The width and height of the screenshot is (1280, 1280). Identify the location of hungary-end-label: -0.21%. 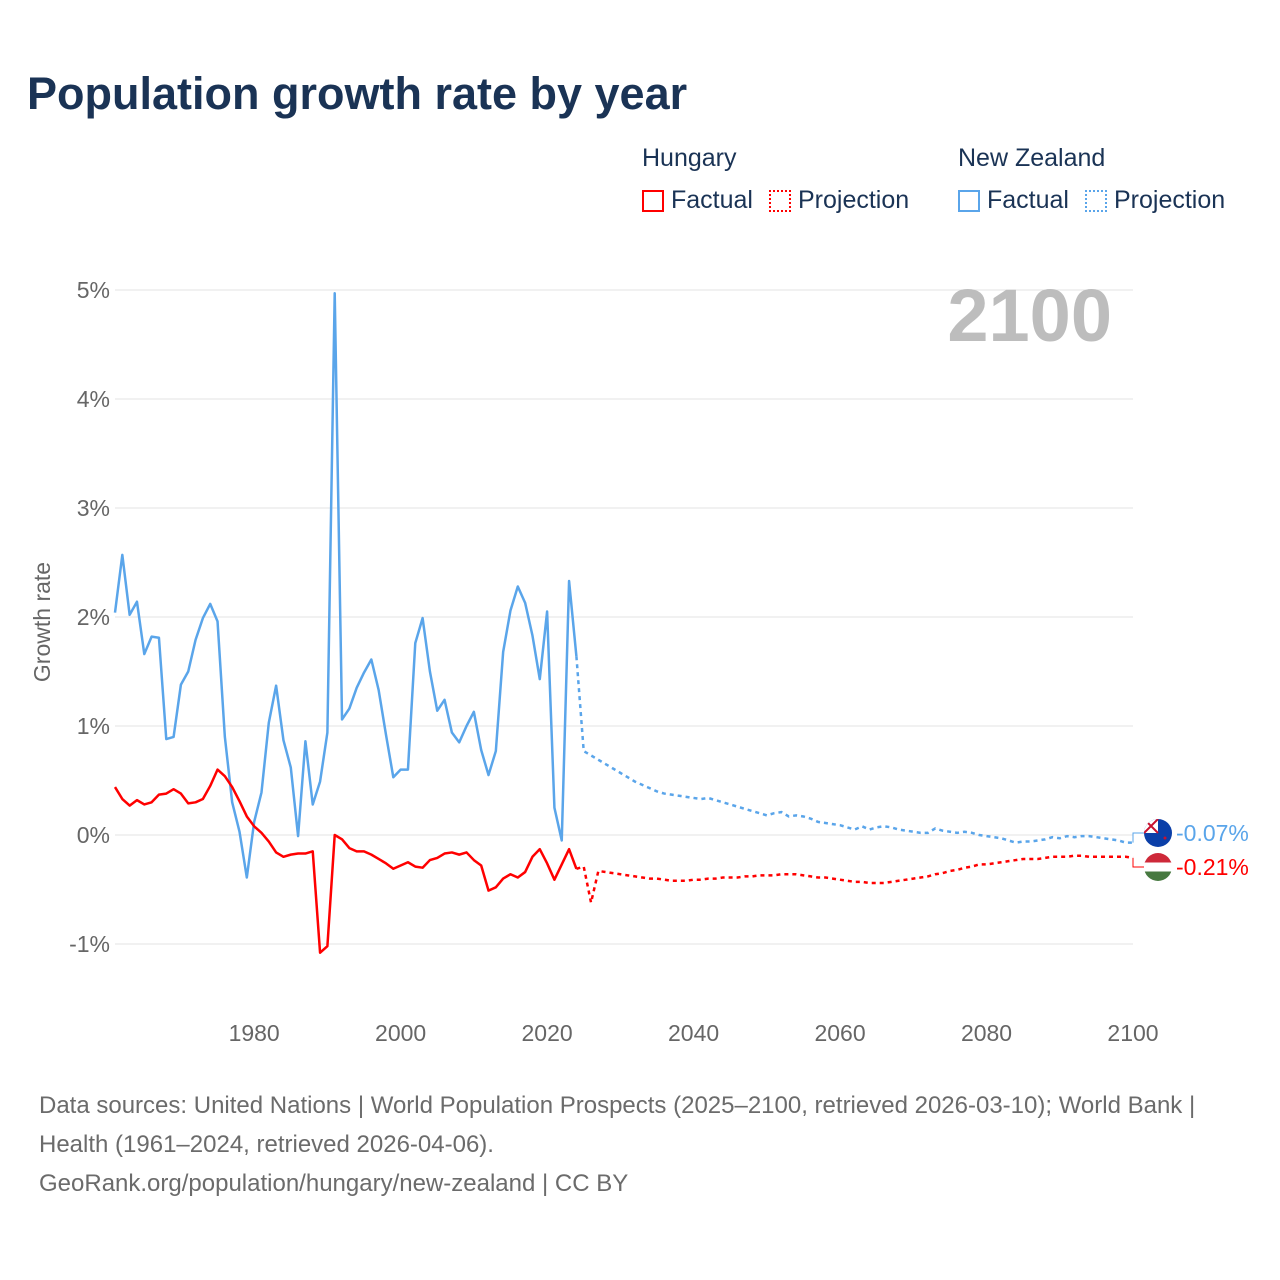
(1212, 867).